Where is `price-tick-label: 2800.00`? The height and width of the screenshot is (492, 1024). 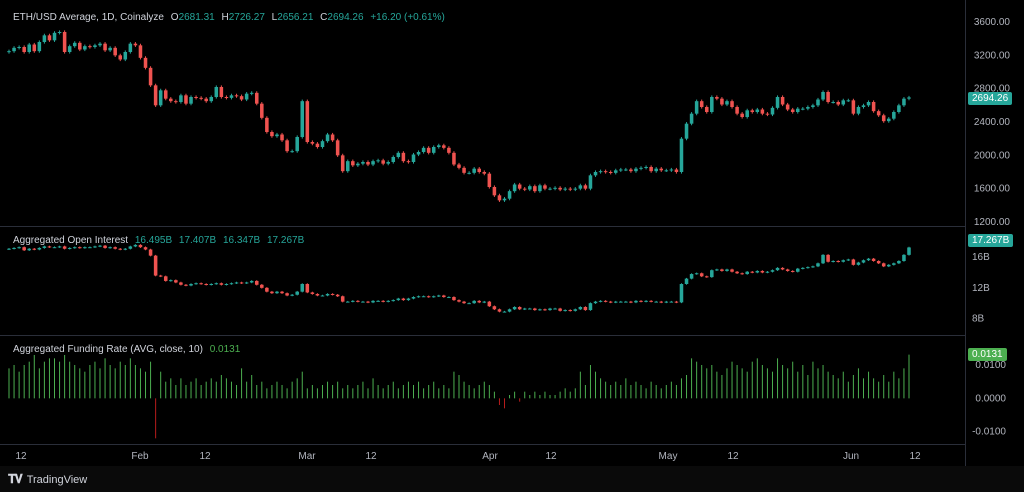 price-tick-label: 2800.00 is located at coordinates (992, 89).